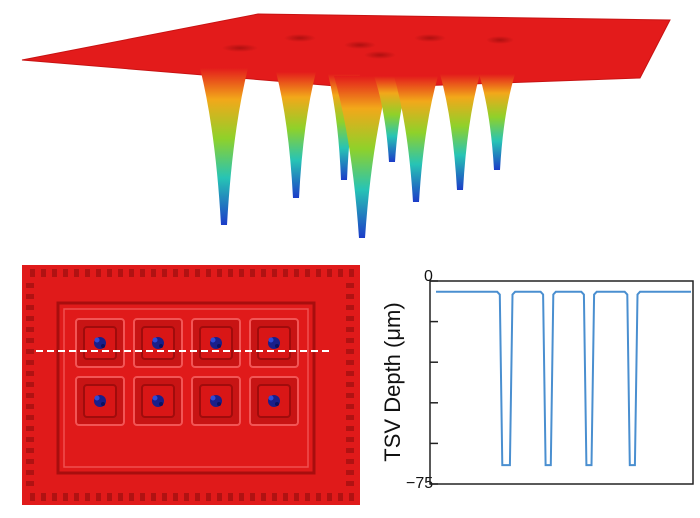  I want to click on profile-axes, so click(561, 382).